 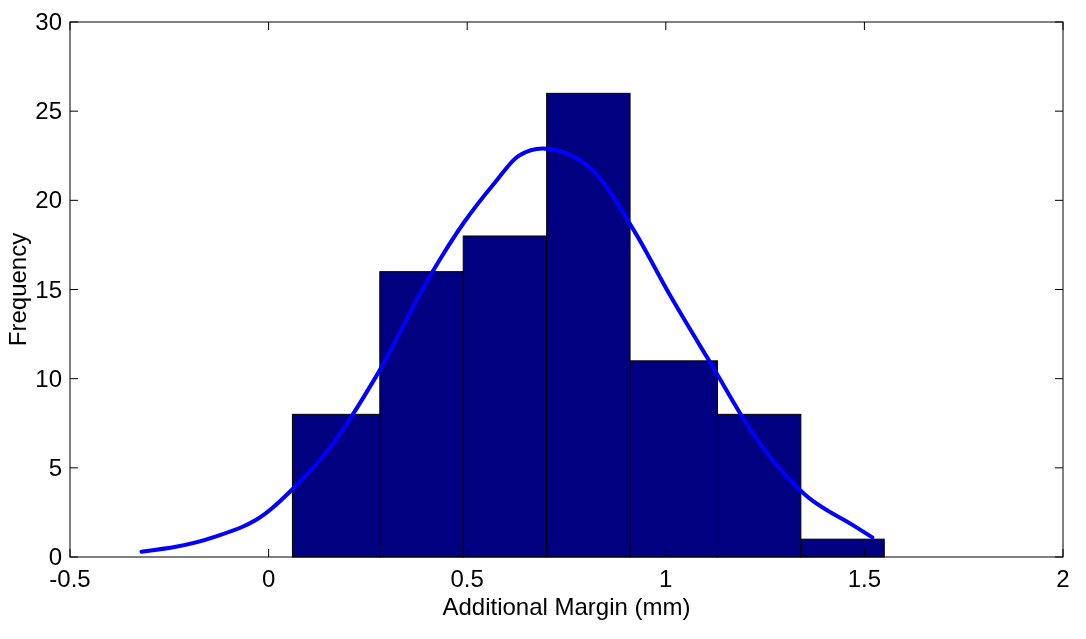 I want to click on y-tick-label: 5, so click(x=55, y=467).